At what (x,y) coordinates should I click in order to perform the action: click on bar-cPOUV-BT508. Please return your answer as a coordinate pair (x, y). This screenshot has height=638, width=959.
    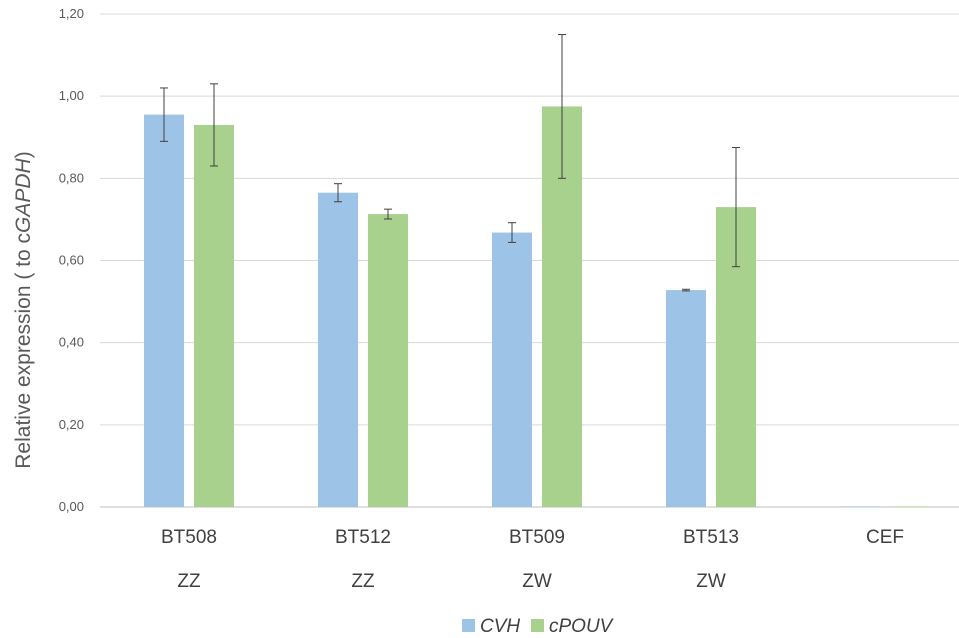
    Looking at the image, I should click on (214, 316).